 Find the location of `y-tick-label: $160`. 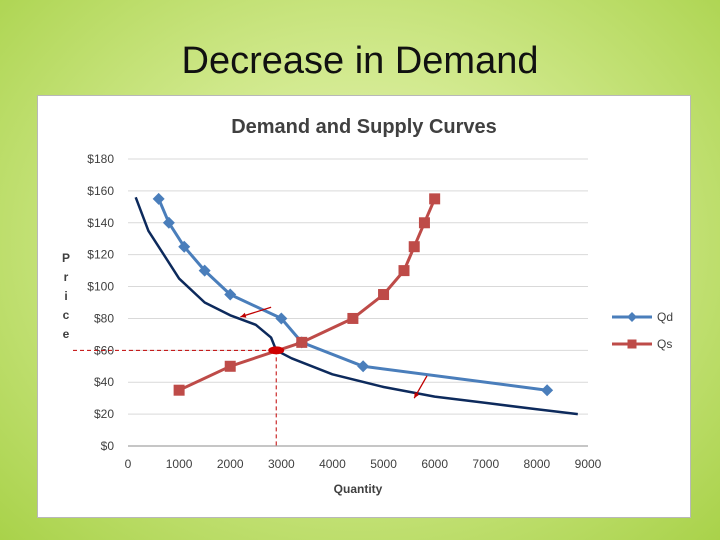

y-tick-label: $160 is located at coordinates (100, 191).